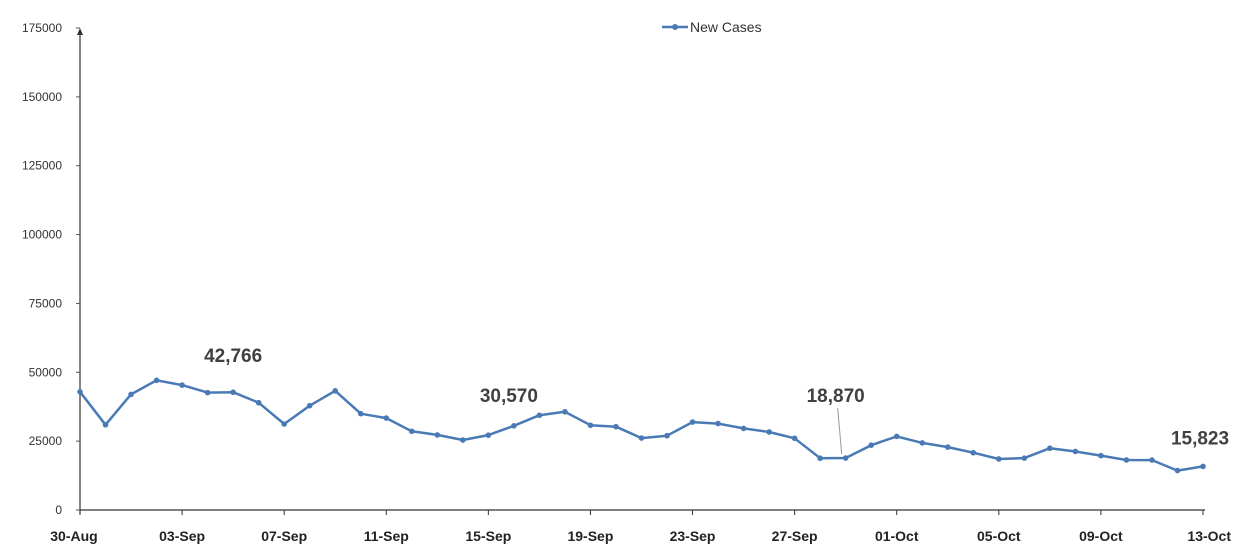 This screenshot has height=551, width=1241. What do you see at coordinates (1101, 536) in the screenshot?
I see `x-tick-label: 09-Oct` at bounding box center [1101, 536].